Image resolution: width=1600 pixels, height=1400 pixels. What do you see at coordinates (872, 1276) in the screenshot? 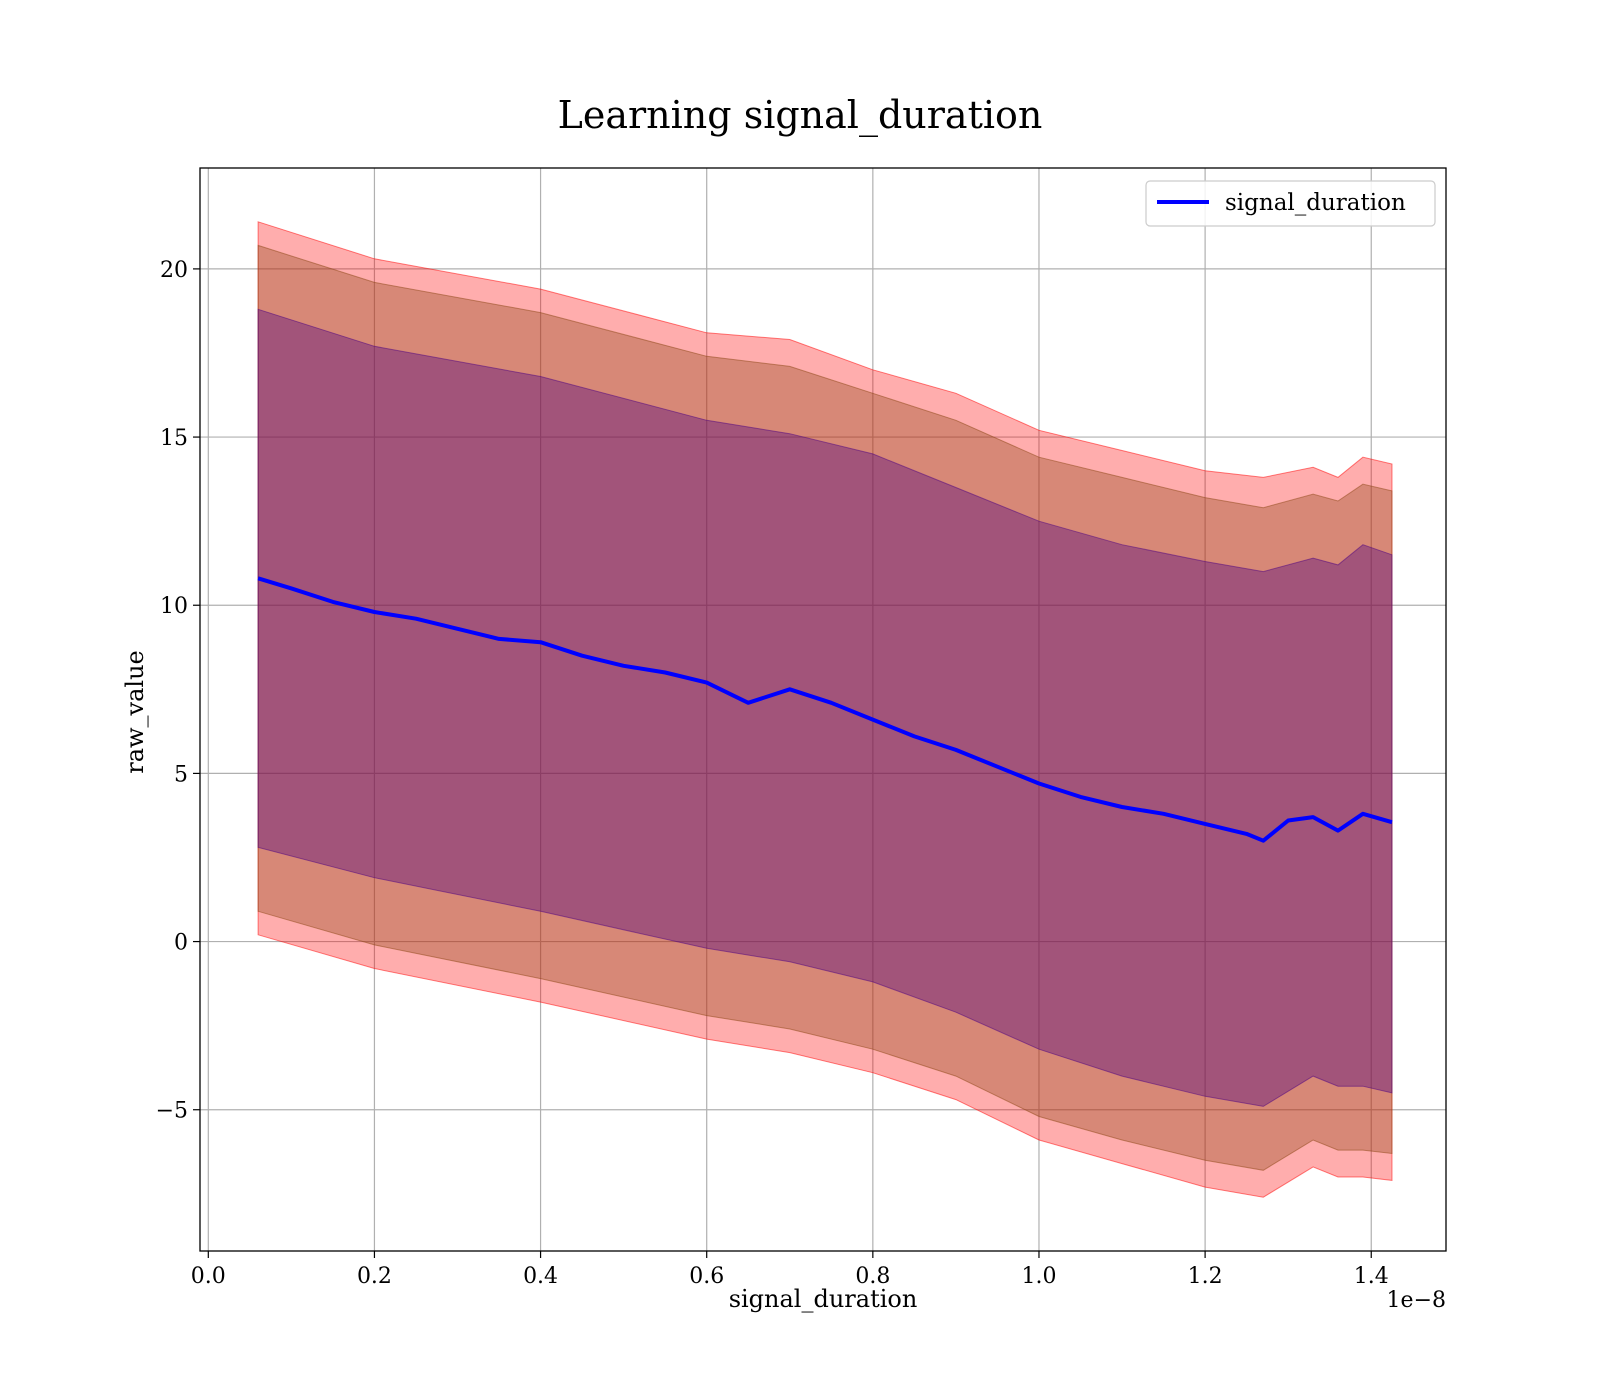
I see `x-tick-label: 0.8` at bounding box center [872, 1276].